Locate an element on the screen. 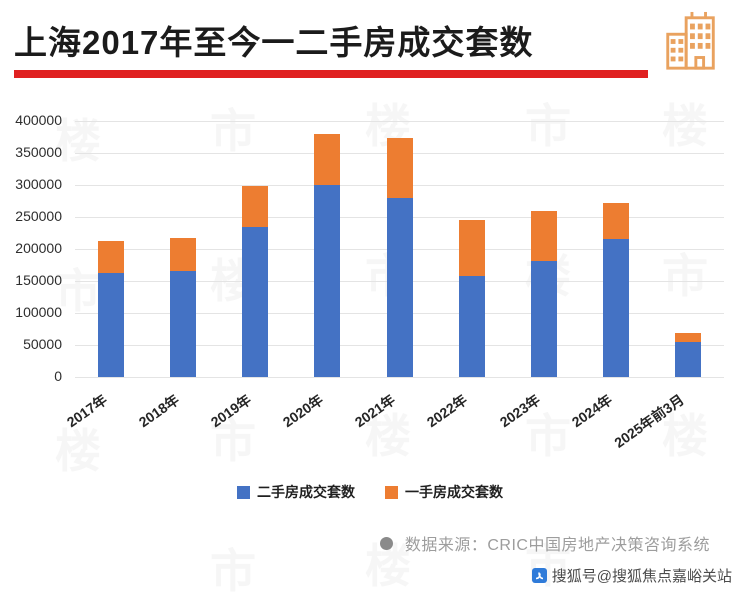  x-tick-label: 2023年 is located at coordinates (519, 411).